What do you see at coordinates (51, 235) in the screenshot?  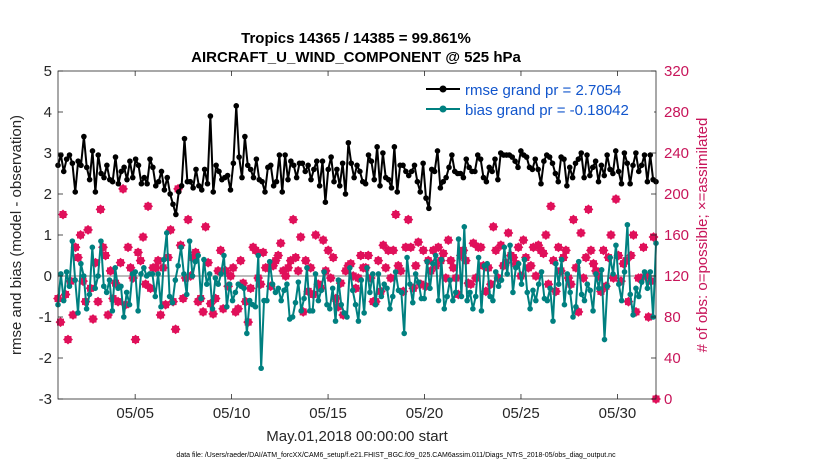 I see `left-axis-ticks: -3 -2 -1 0 1 2 3 4 5` at bounding box center [51, 235].